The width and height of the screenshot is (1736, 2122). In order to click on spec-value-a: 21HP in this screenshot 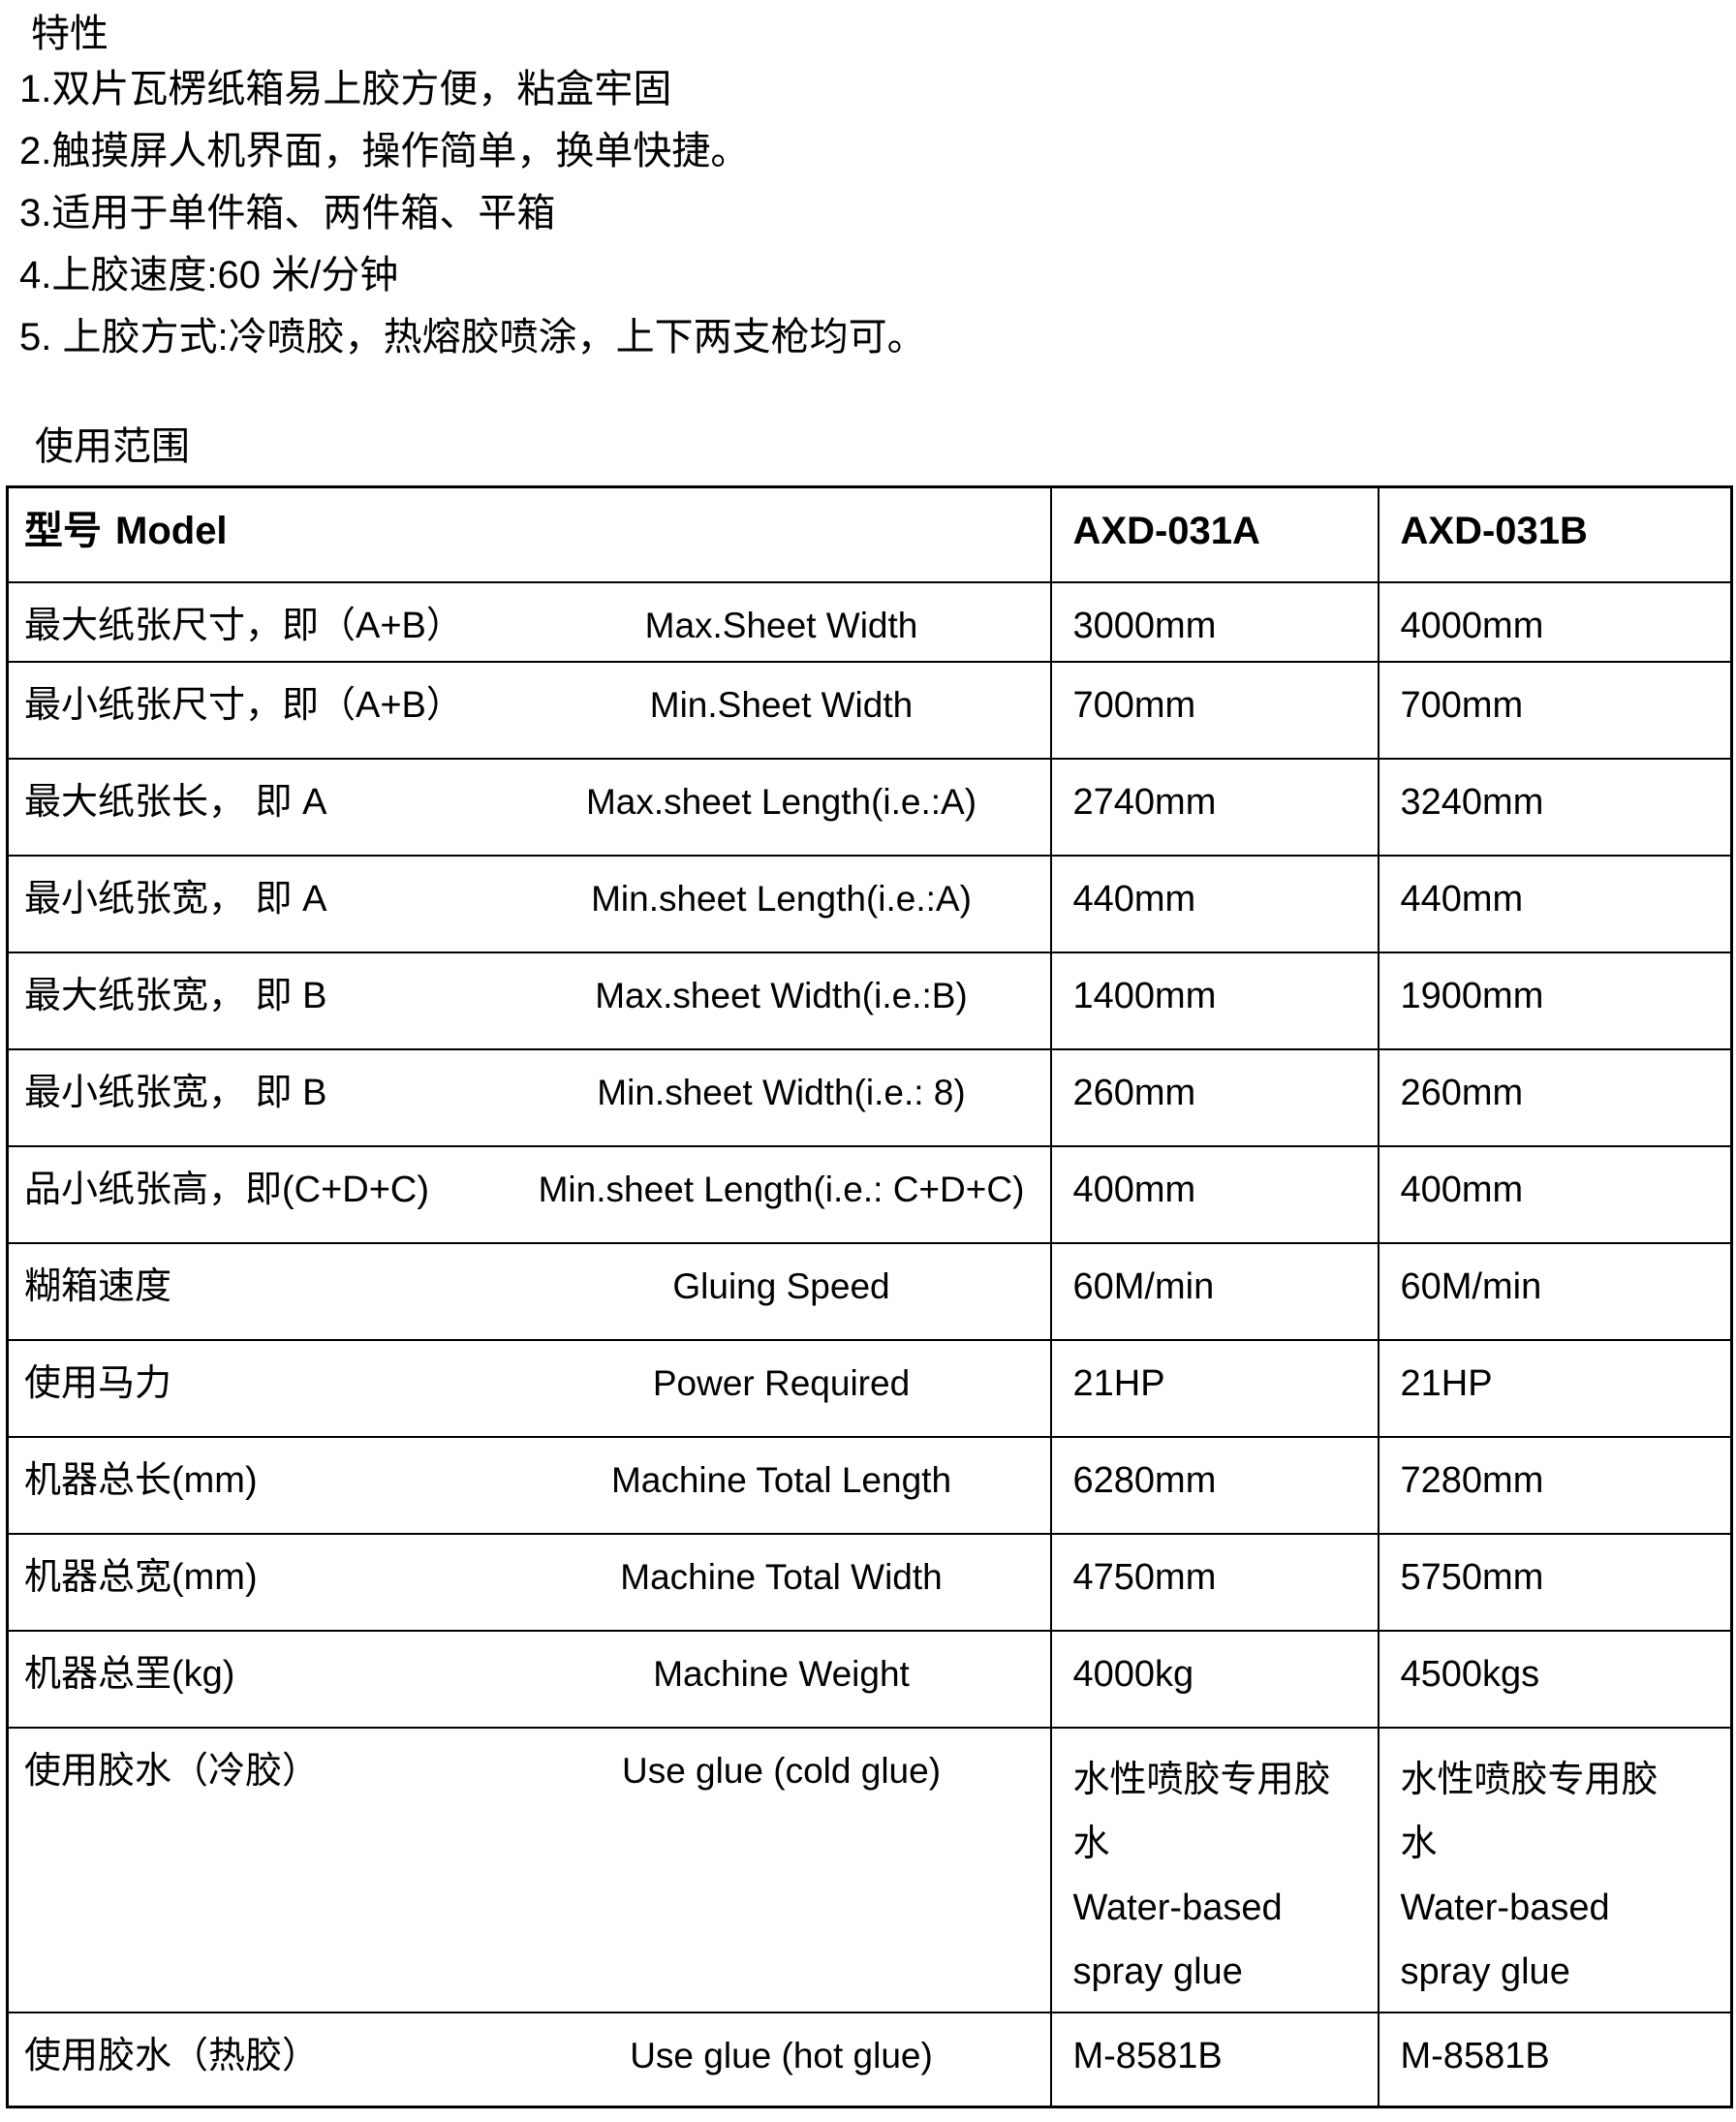, I will do `click(1214, 1388)`.